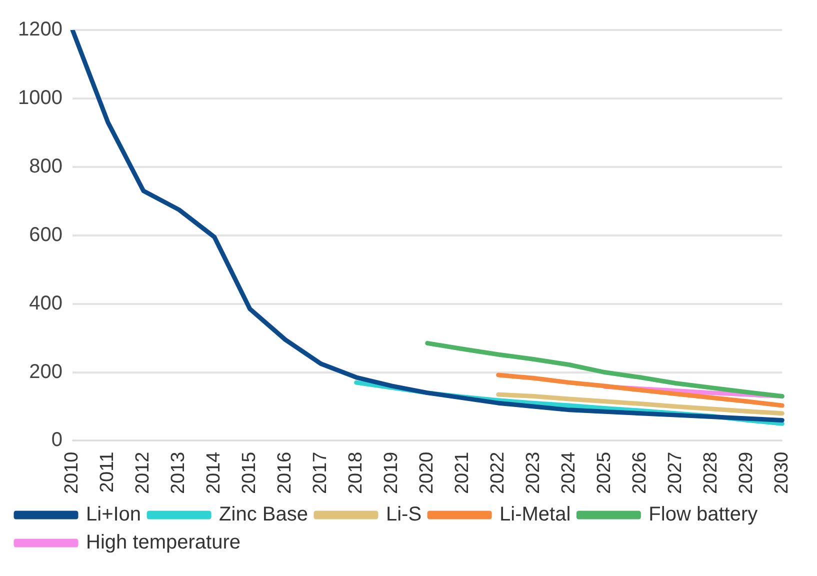 The width and height of the screenshot is (817, 576). I want to click on x-tick-label: 2014, so click(214, 472).